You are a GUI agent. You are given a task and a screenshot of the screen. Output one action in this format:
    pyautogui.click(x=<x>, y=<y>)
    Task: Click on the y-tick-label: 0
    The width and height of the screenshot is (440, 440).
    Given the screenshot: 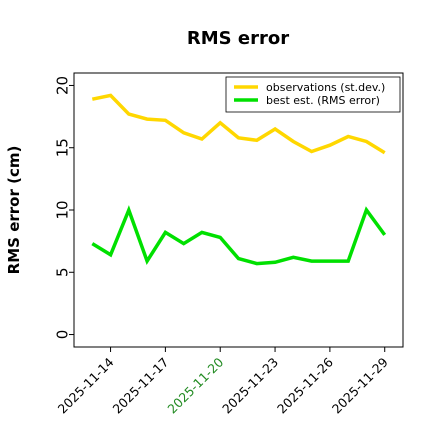 What is the action you would take?
    pyautogui.click(x=62, y=335)
    